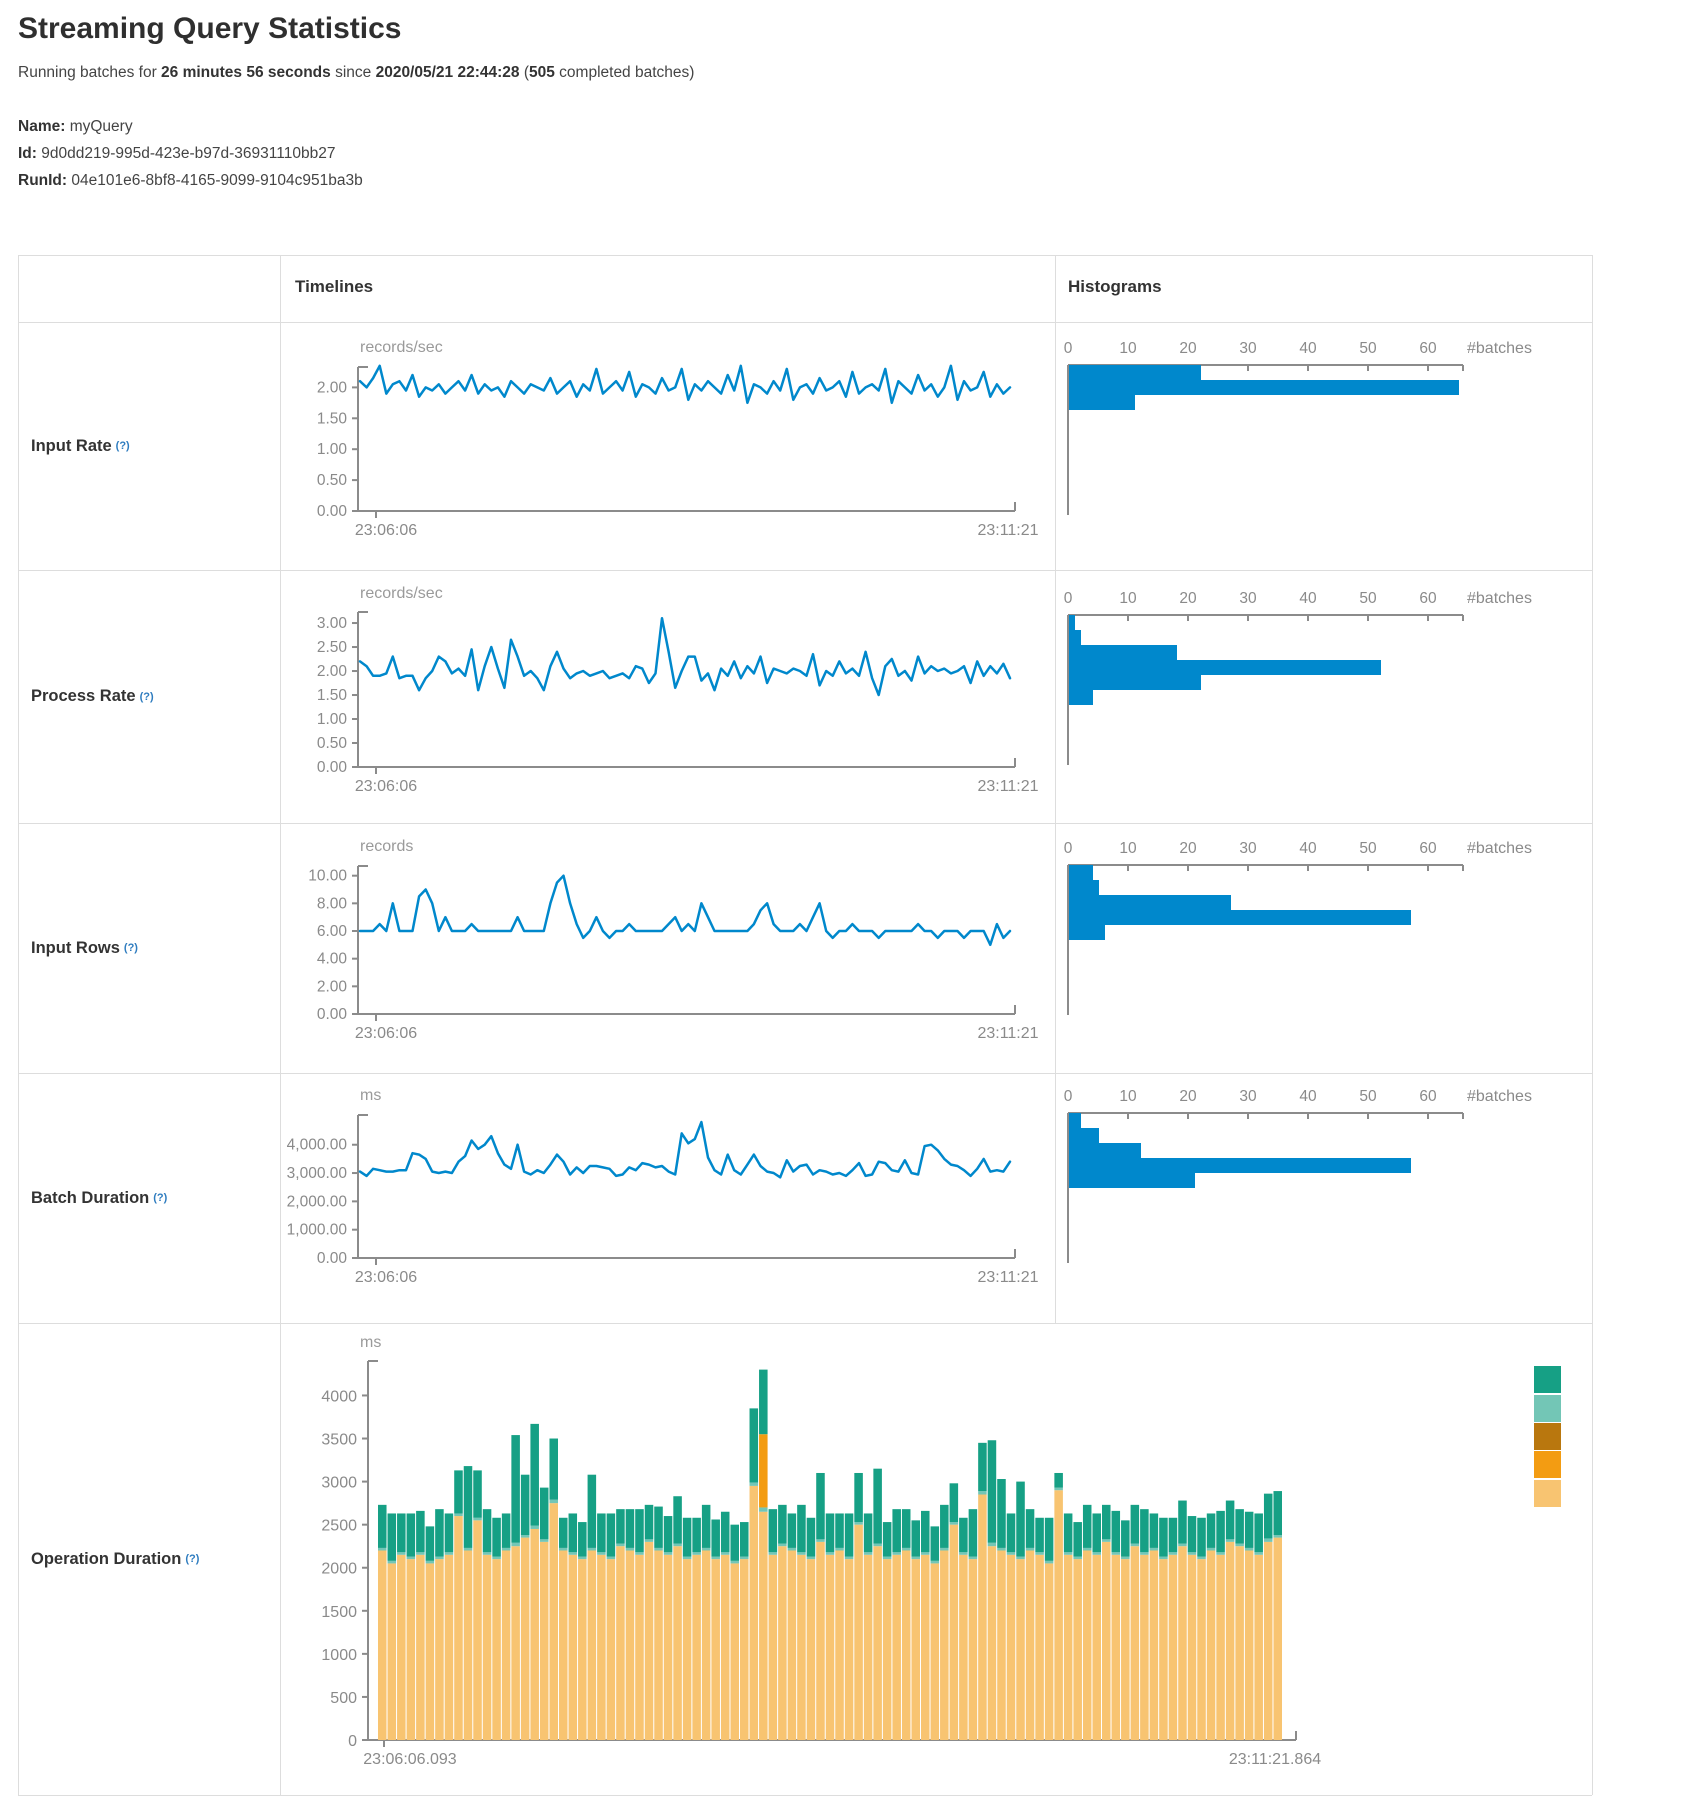  Describe the element at coordinates (317, 1230) in the screenshot. I see `svg-text: 1,000.00` at that location.